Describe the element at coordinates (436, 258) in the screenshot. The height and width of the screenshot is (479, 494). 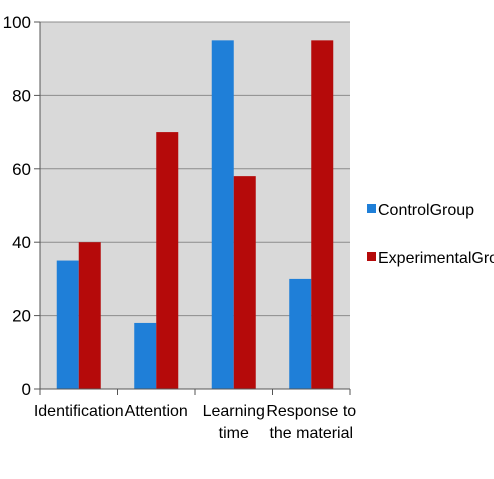
I see `legend-label: ExperimentalGroup` at that location.